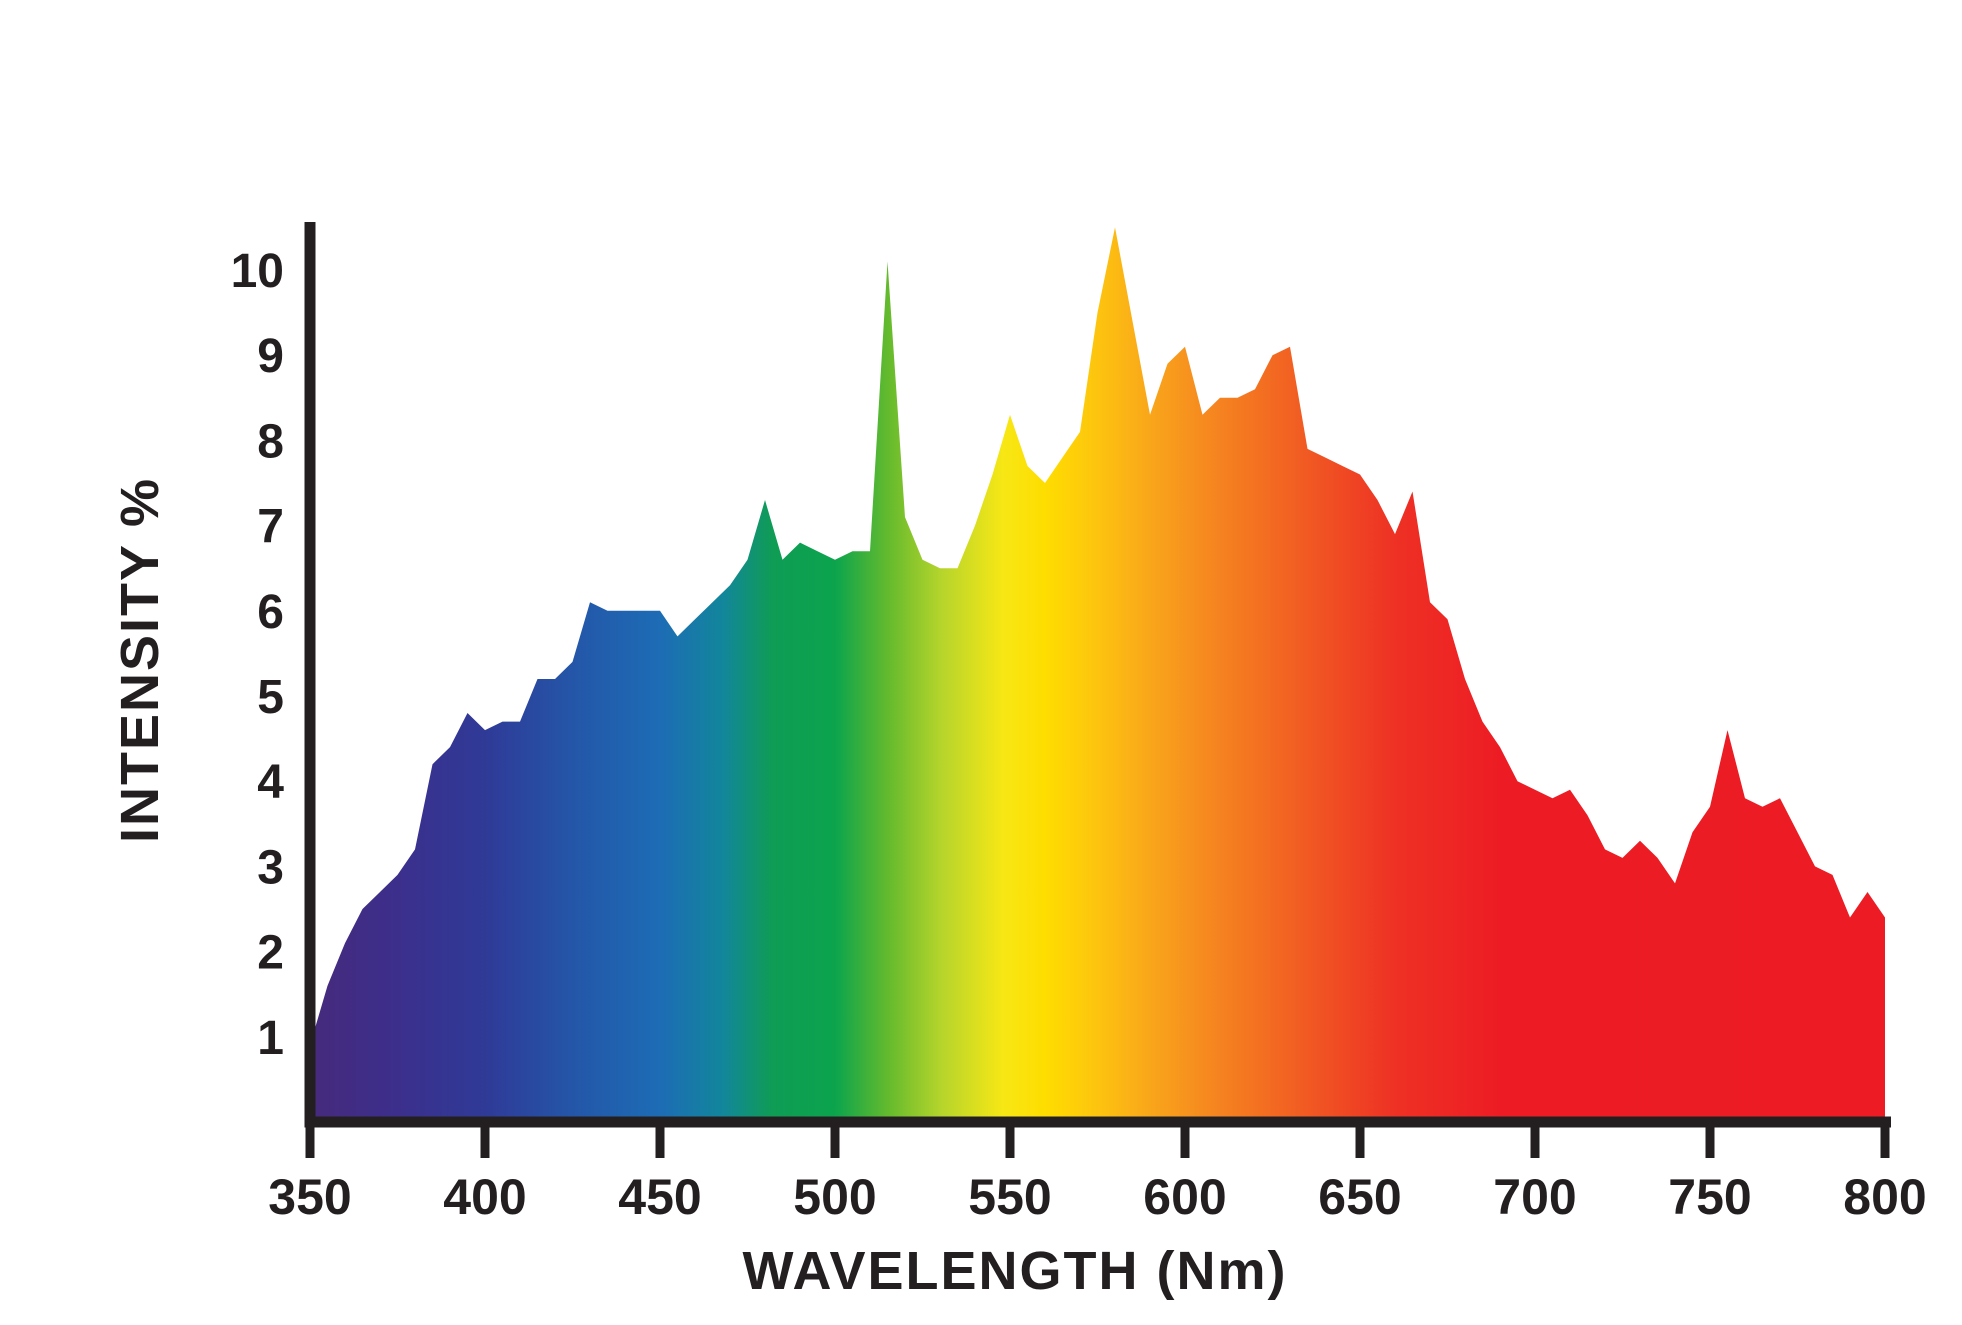 The image size is (1962, 1325). I want to click on x-tick-label: 800, so click(1884, 1197).